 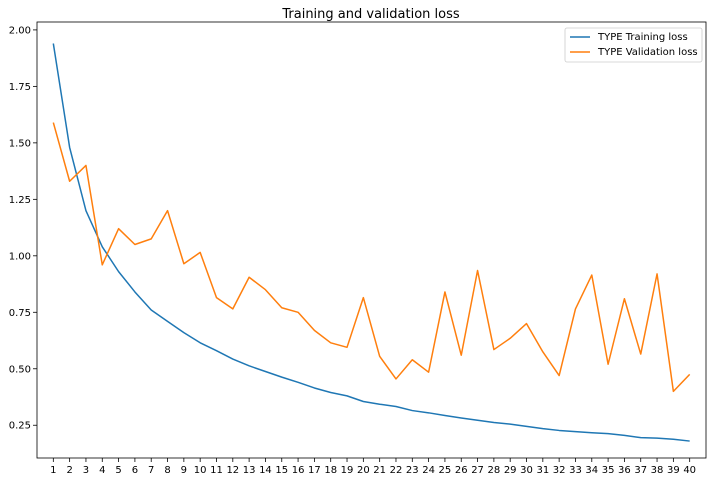 What do you see at coordinates (184, 470) in the screenshot?
I see `x-tick-label: 9` at bounding box center [184, 470].